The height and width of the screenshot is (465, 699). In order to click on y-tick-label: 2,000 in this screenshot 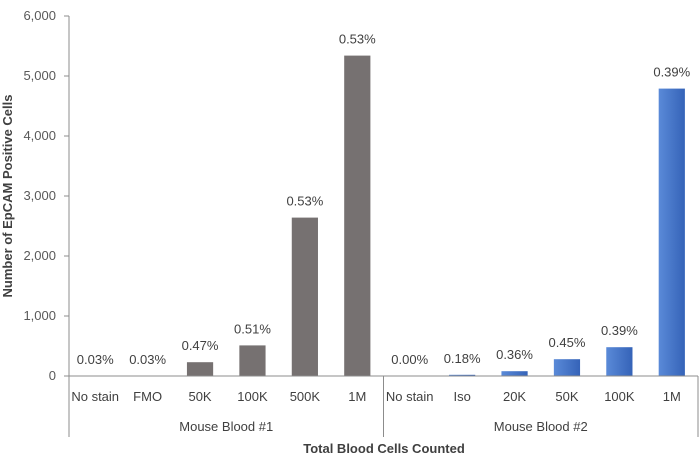, I will do `click(39, 255)`.